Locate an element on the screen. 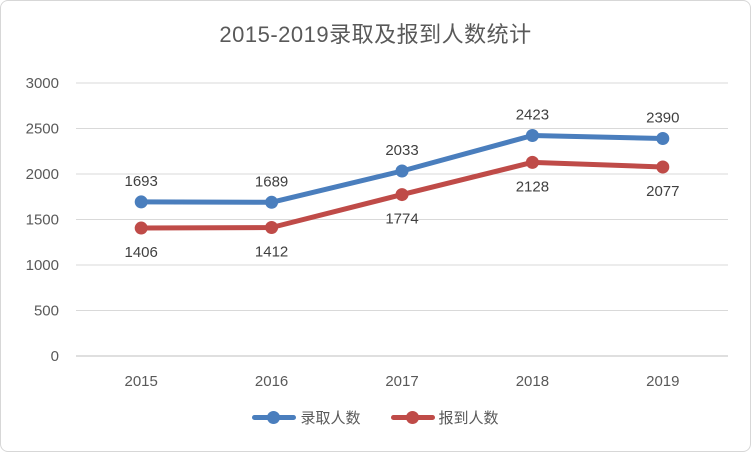 Image resolution: width=751 pixels, height=452 pixels. data-label: 1412 is located at coordinates (271, 252).